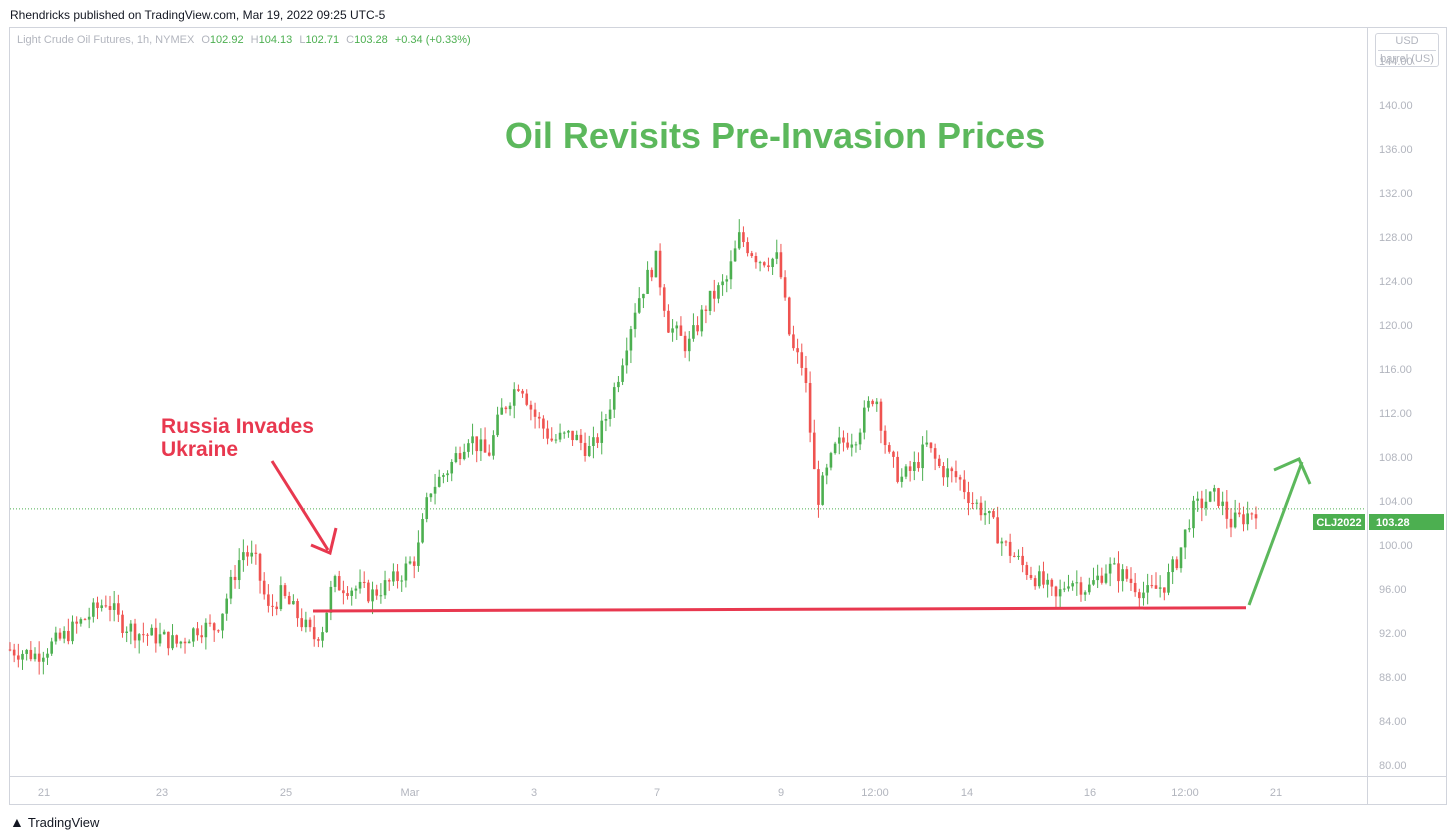 Image resolution: width=1456 pixels, height=839 pixels. I want to click on close-key: C, so click(350, 40).